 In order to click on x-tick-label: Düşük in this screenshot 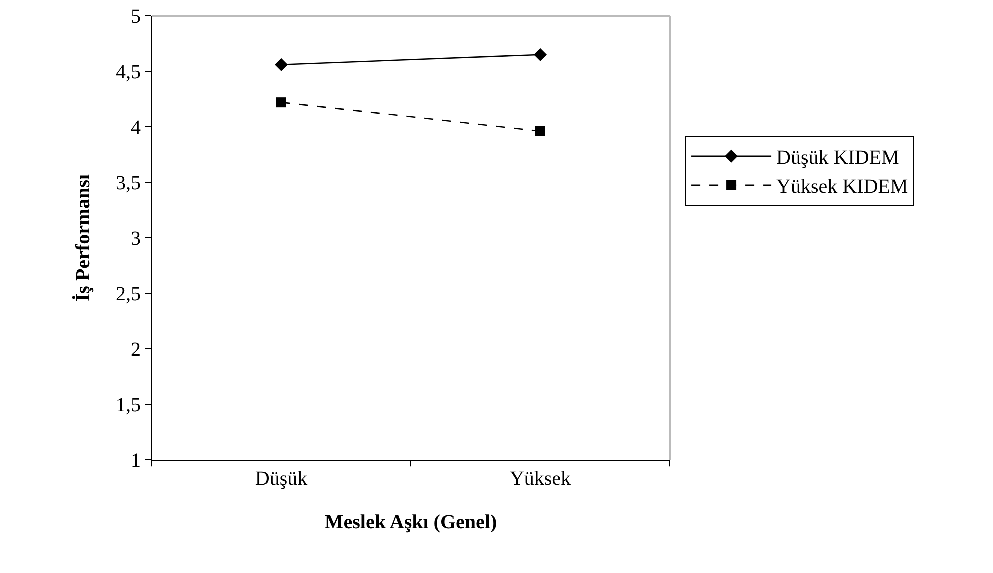, I will do `click(281, 479)`.